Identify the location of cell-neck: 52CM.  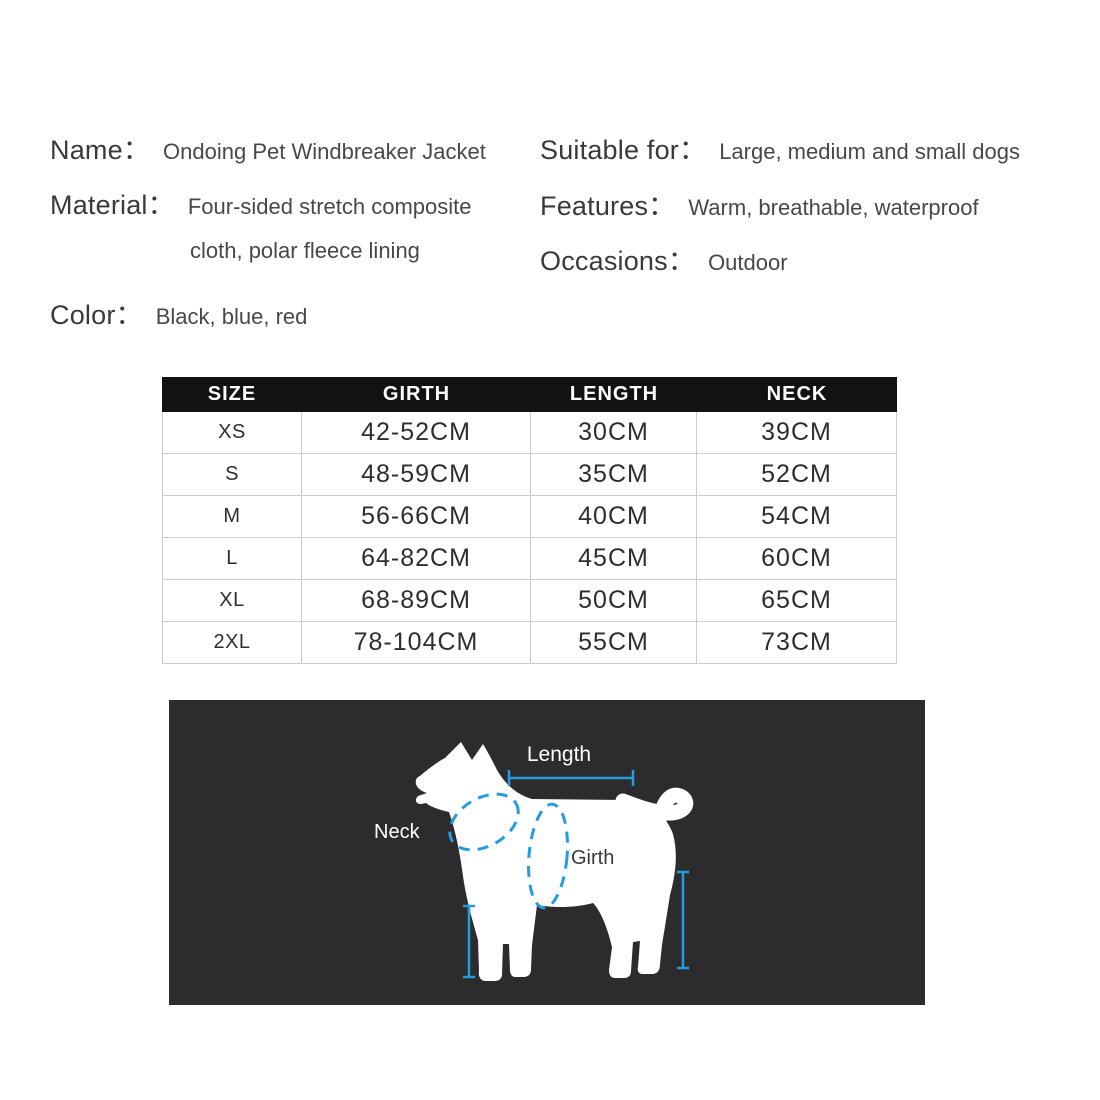
(796, 474).